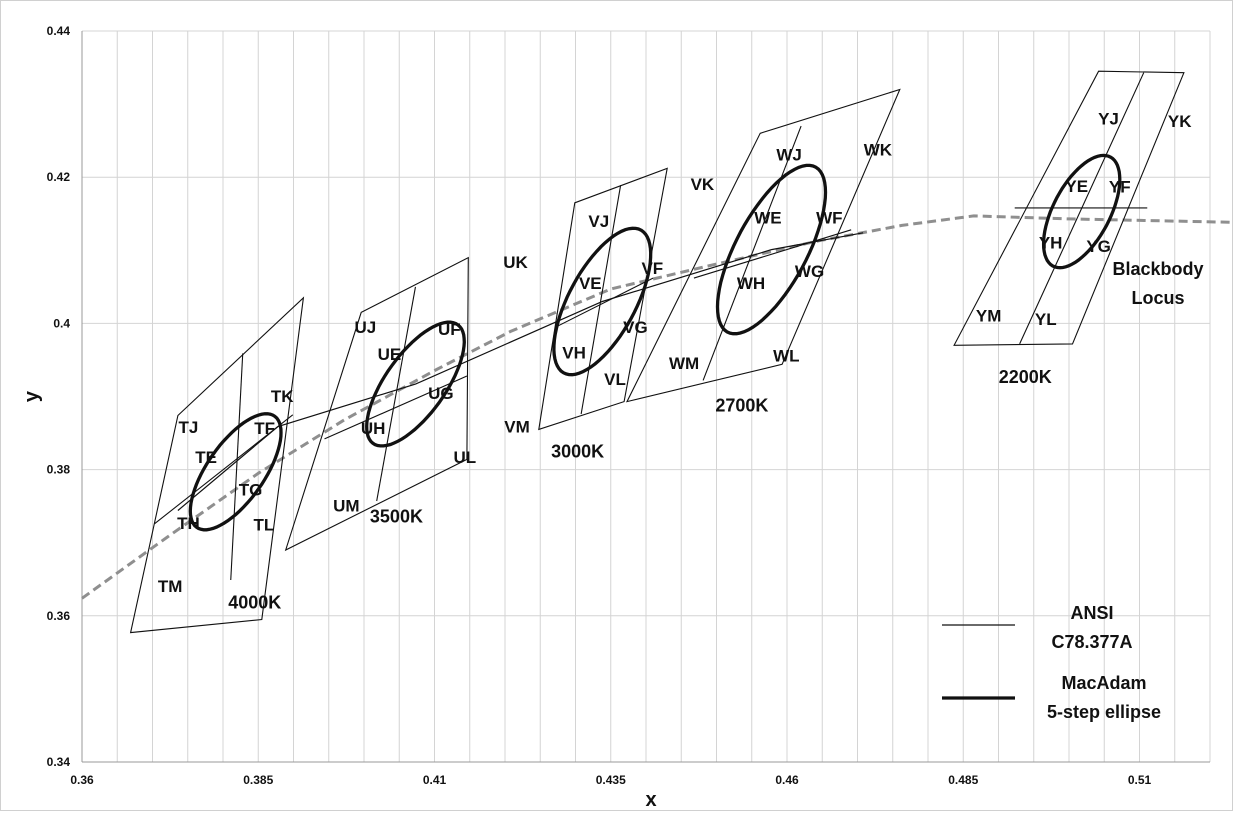  Describe the element at coordinates (989, 315) in the screenshot. I see `bin-label-ym: YM` at that location.